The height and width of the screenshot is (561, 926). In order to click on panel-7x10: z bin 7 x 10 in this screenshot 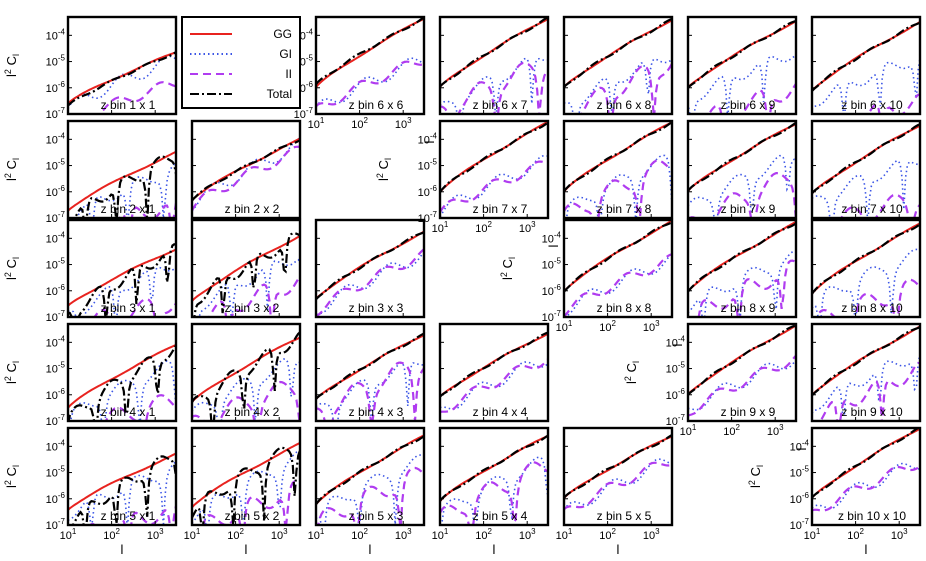, I will do `click(866, 169)`.